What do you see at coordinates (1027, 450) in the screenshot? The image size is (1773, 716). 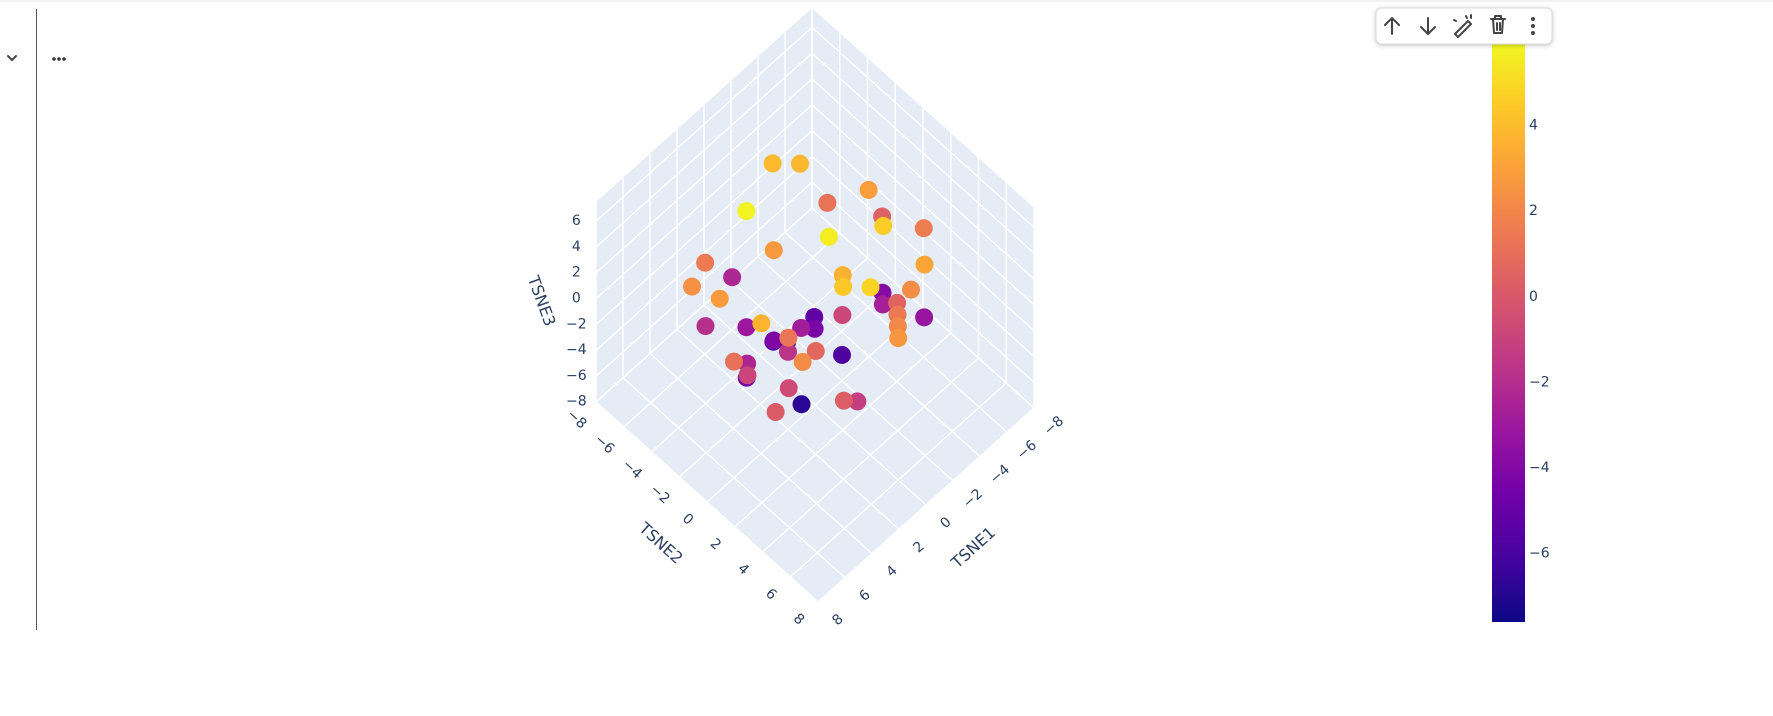 I see `x-tick-label: −6` at bounding box center [1027, 450].